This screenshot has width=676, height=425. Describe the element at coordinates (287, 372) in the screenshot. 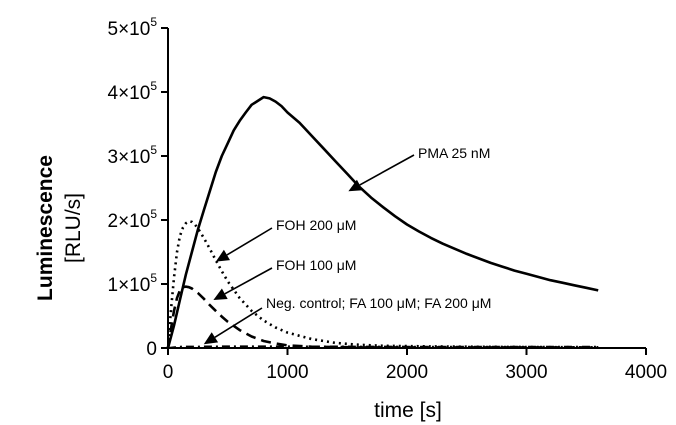

I see `x-tick-label: 1000` at that location.